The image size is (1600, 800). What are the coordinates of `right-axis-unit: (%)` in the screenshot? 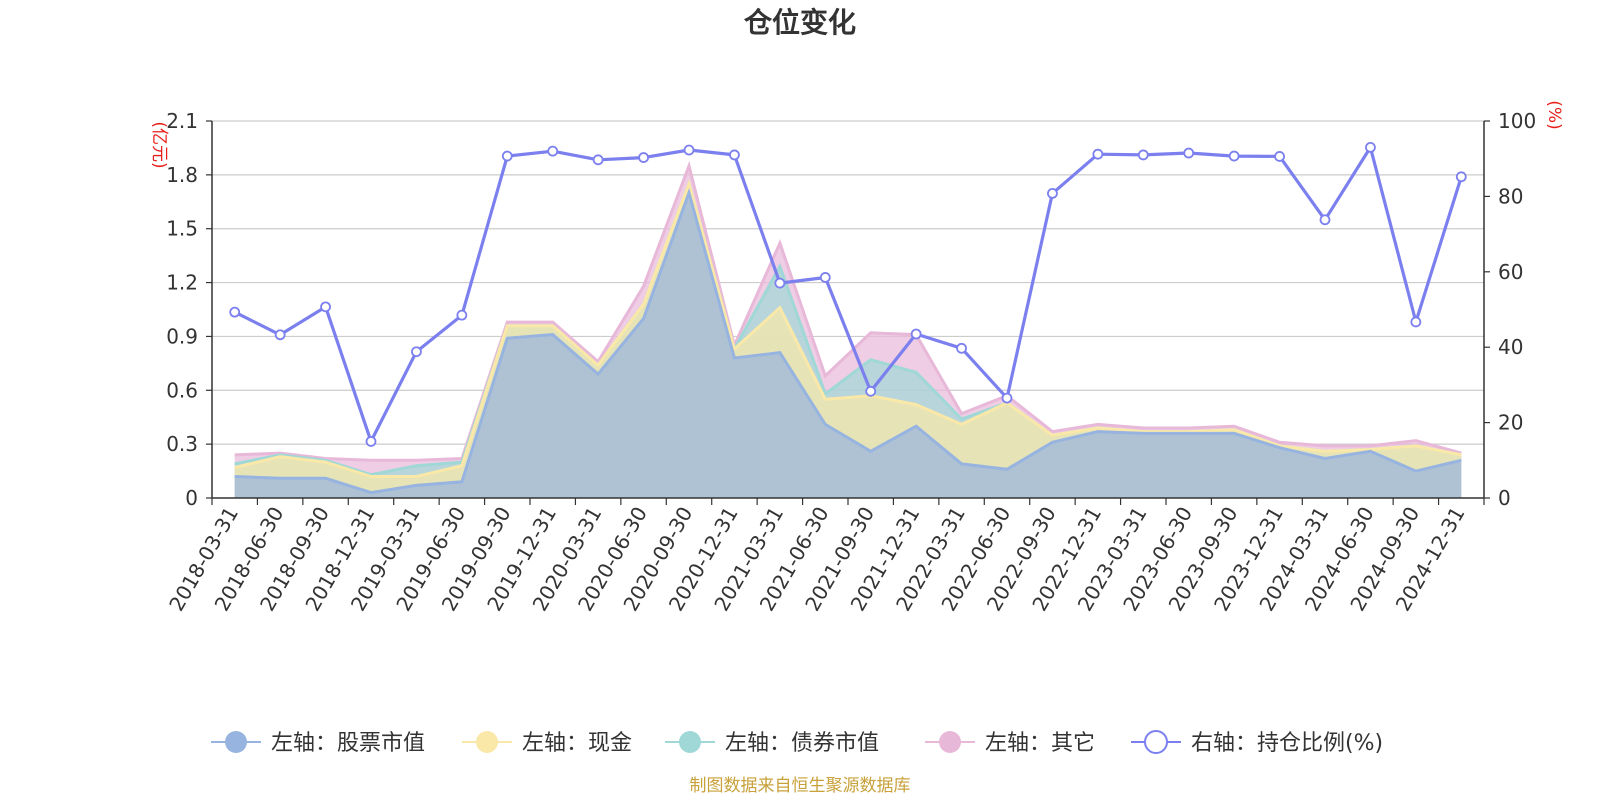 It's located at (1554, 114).